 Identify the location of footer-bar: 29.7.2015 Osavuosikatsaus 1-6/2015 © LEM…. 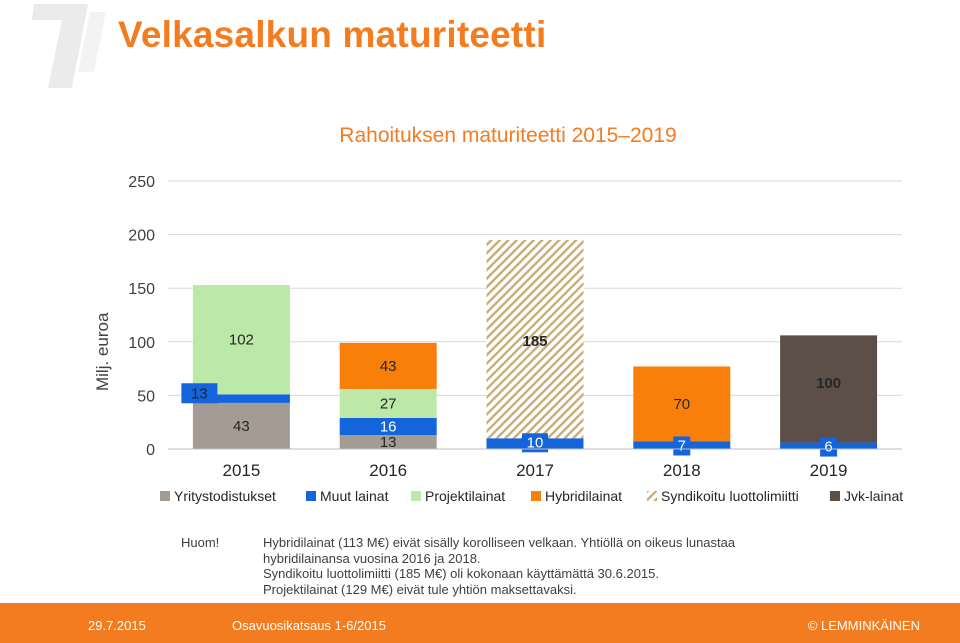
(480, 623).